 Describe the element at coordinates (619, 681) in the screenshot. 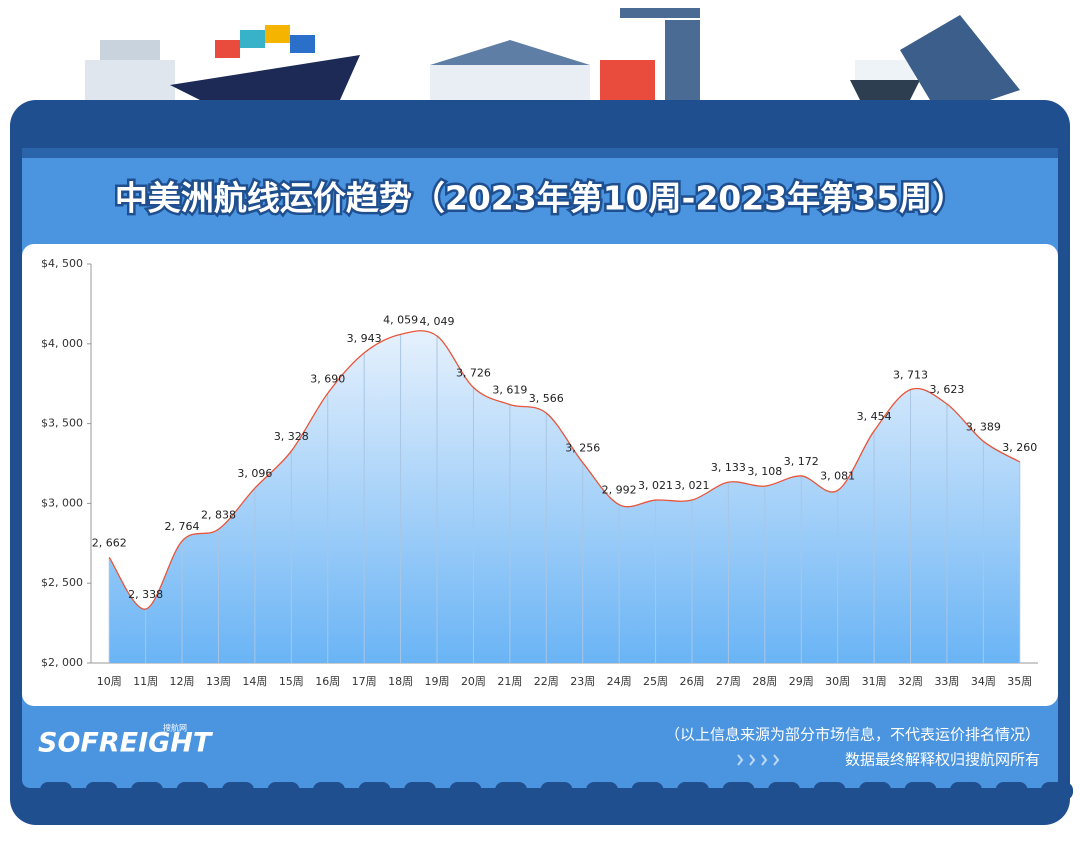

I see `x-tick-label: 24周` at that location.